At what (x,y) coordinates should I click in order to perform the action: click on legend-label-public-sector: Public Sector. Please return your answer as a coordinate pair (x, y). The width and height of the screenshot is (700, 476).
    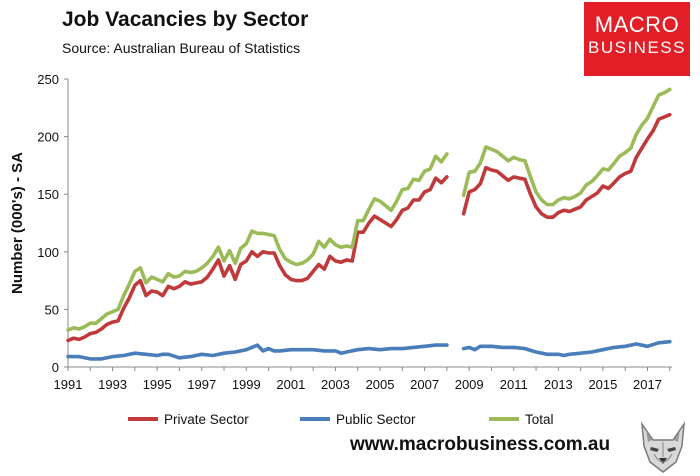
    Looking at the image, I should click on (376, 419).